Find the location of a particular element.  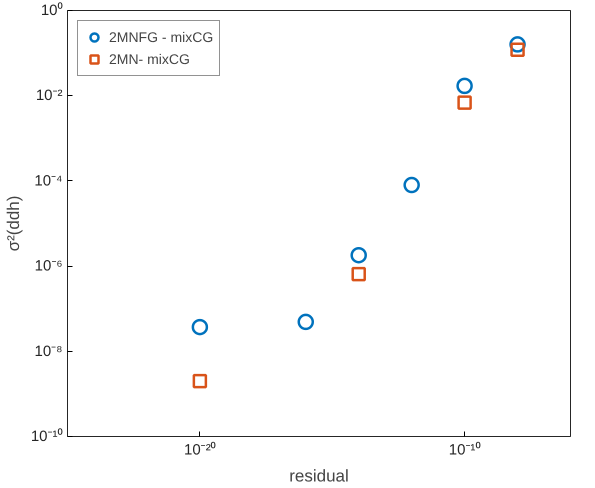

y-tick-label: 10⁻⁴ is located at coordinates (48, 181).